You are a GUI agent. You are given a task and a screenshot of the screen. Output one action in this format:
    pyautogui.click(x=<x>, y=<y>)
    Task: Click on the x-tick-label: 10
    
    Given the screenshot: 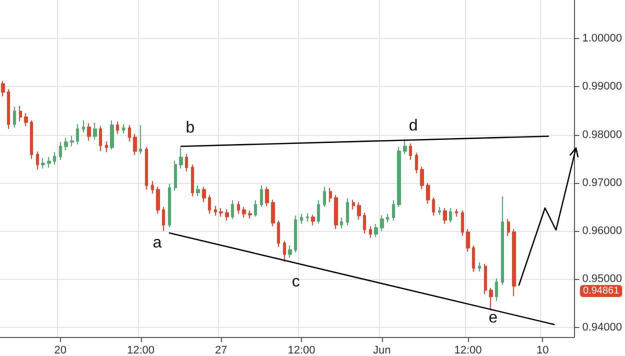 What is the action you would take?
    pyautogui.click(x=542, y=350)
    